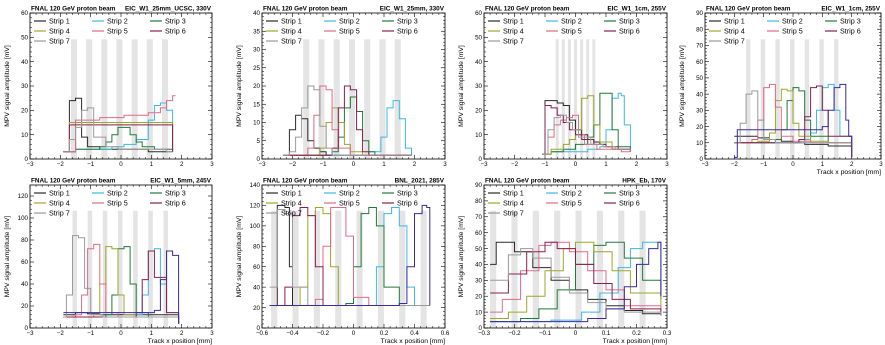  Describe the element at coordinates (764, 164) in the screenshot. I see `x-tick-label: −1` at that location.